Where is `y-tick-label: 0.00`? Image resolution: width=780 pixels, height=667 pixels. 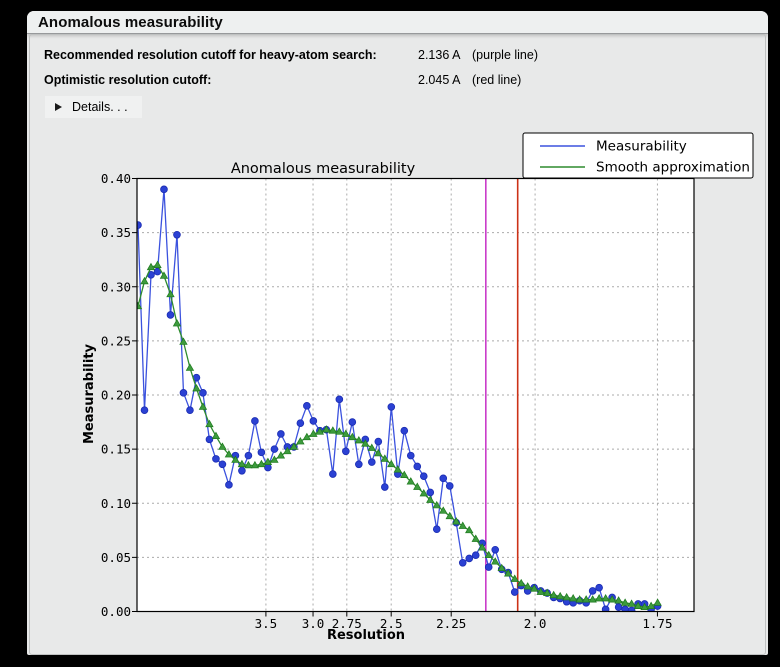 y-tick-label: 0.00 is located at coordinates (116, 611).